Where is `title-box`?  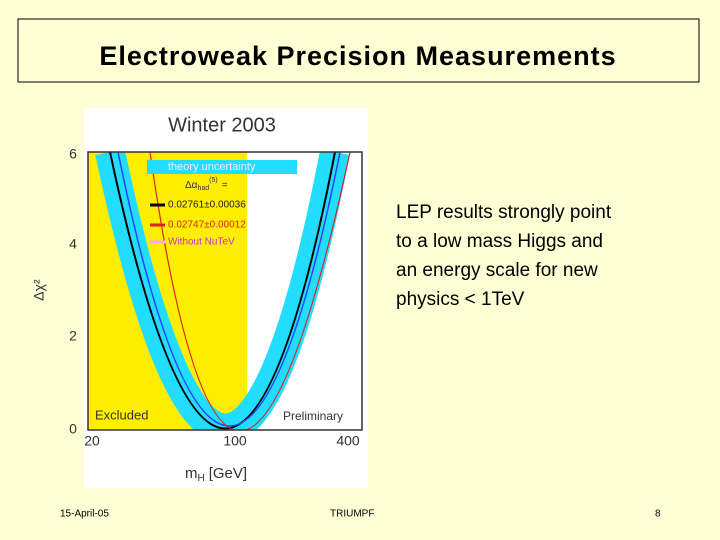
title-box is located at coordinates (358, 50).